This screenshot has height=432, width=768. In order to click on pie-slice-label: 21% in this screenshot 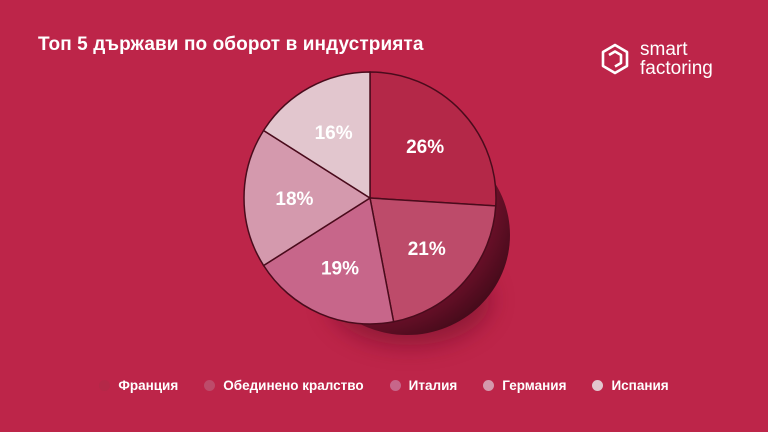, I will do `click(427, 249)`.